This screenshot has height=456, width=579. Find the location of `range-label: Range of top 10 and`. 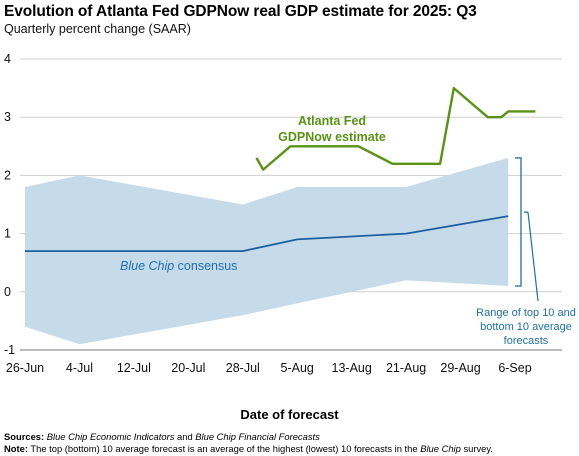

range-label: Range of top 10 and is located at coordinates (526, 313).